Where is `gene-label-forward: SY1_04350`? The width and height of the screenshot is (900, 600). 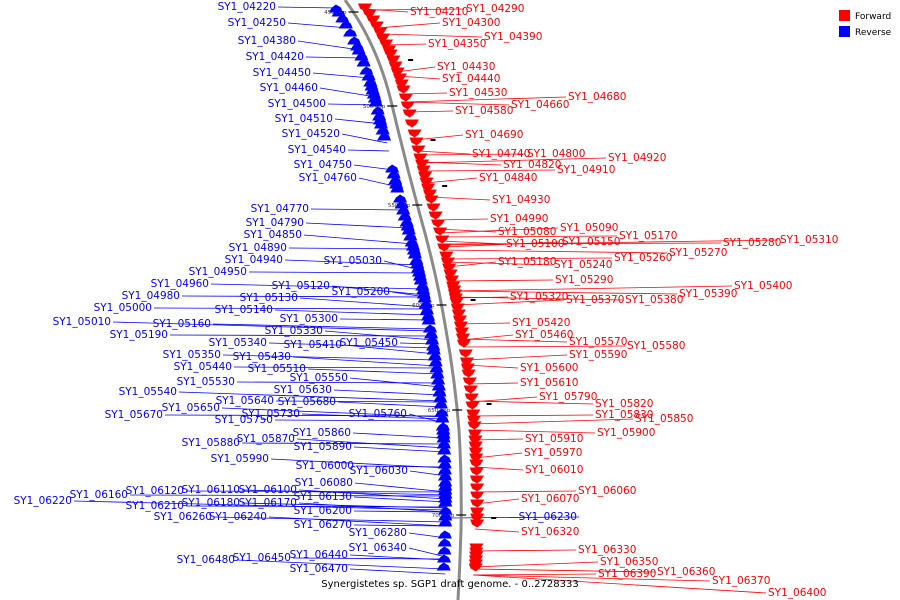 gene-label-forward: SY1_04350 is located at coordinates (457, 44).